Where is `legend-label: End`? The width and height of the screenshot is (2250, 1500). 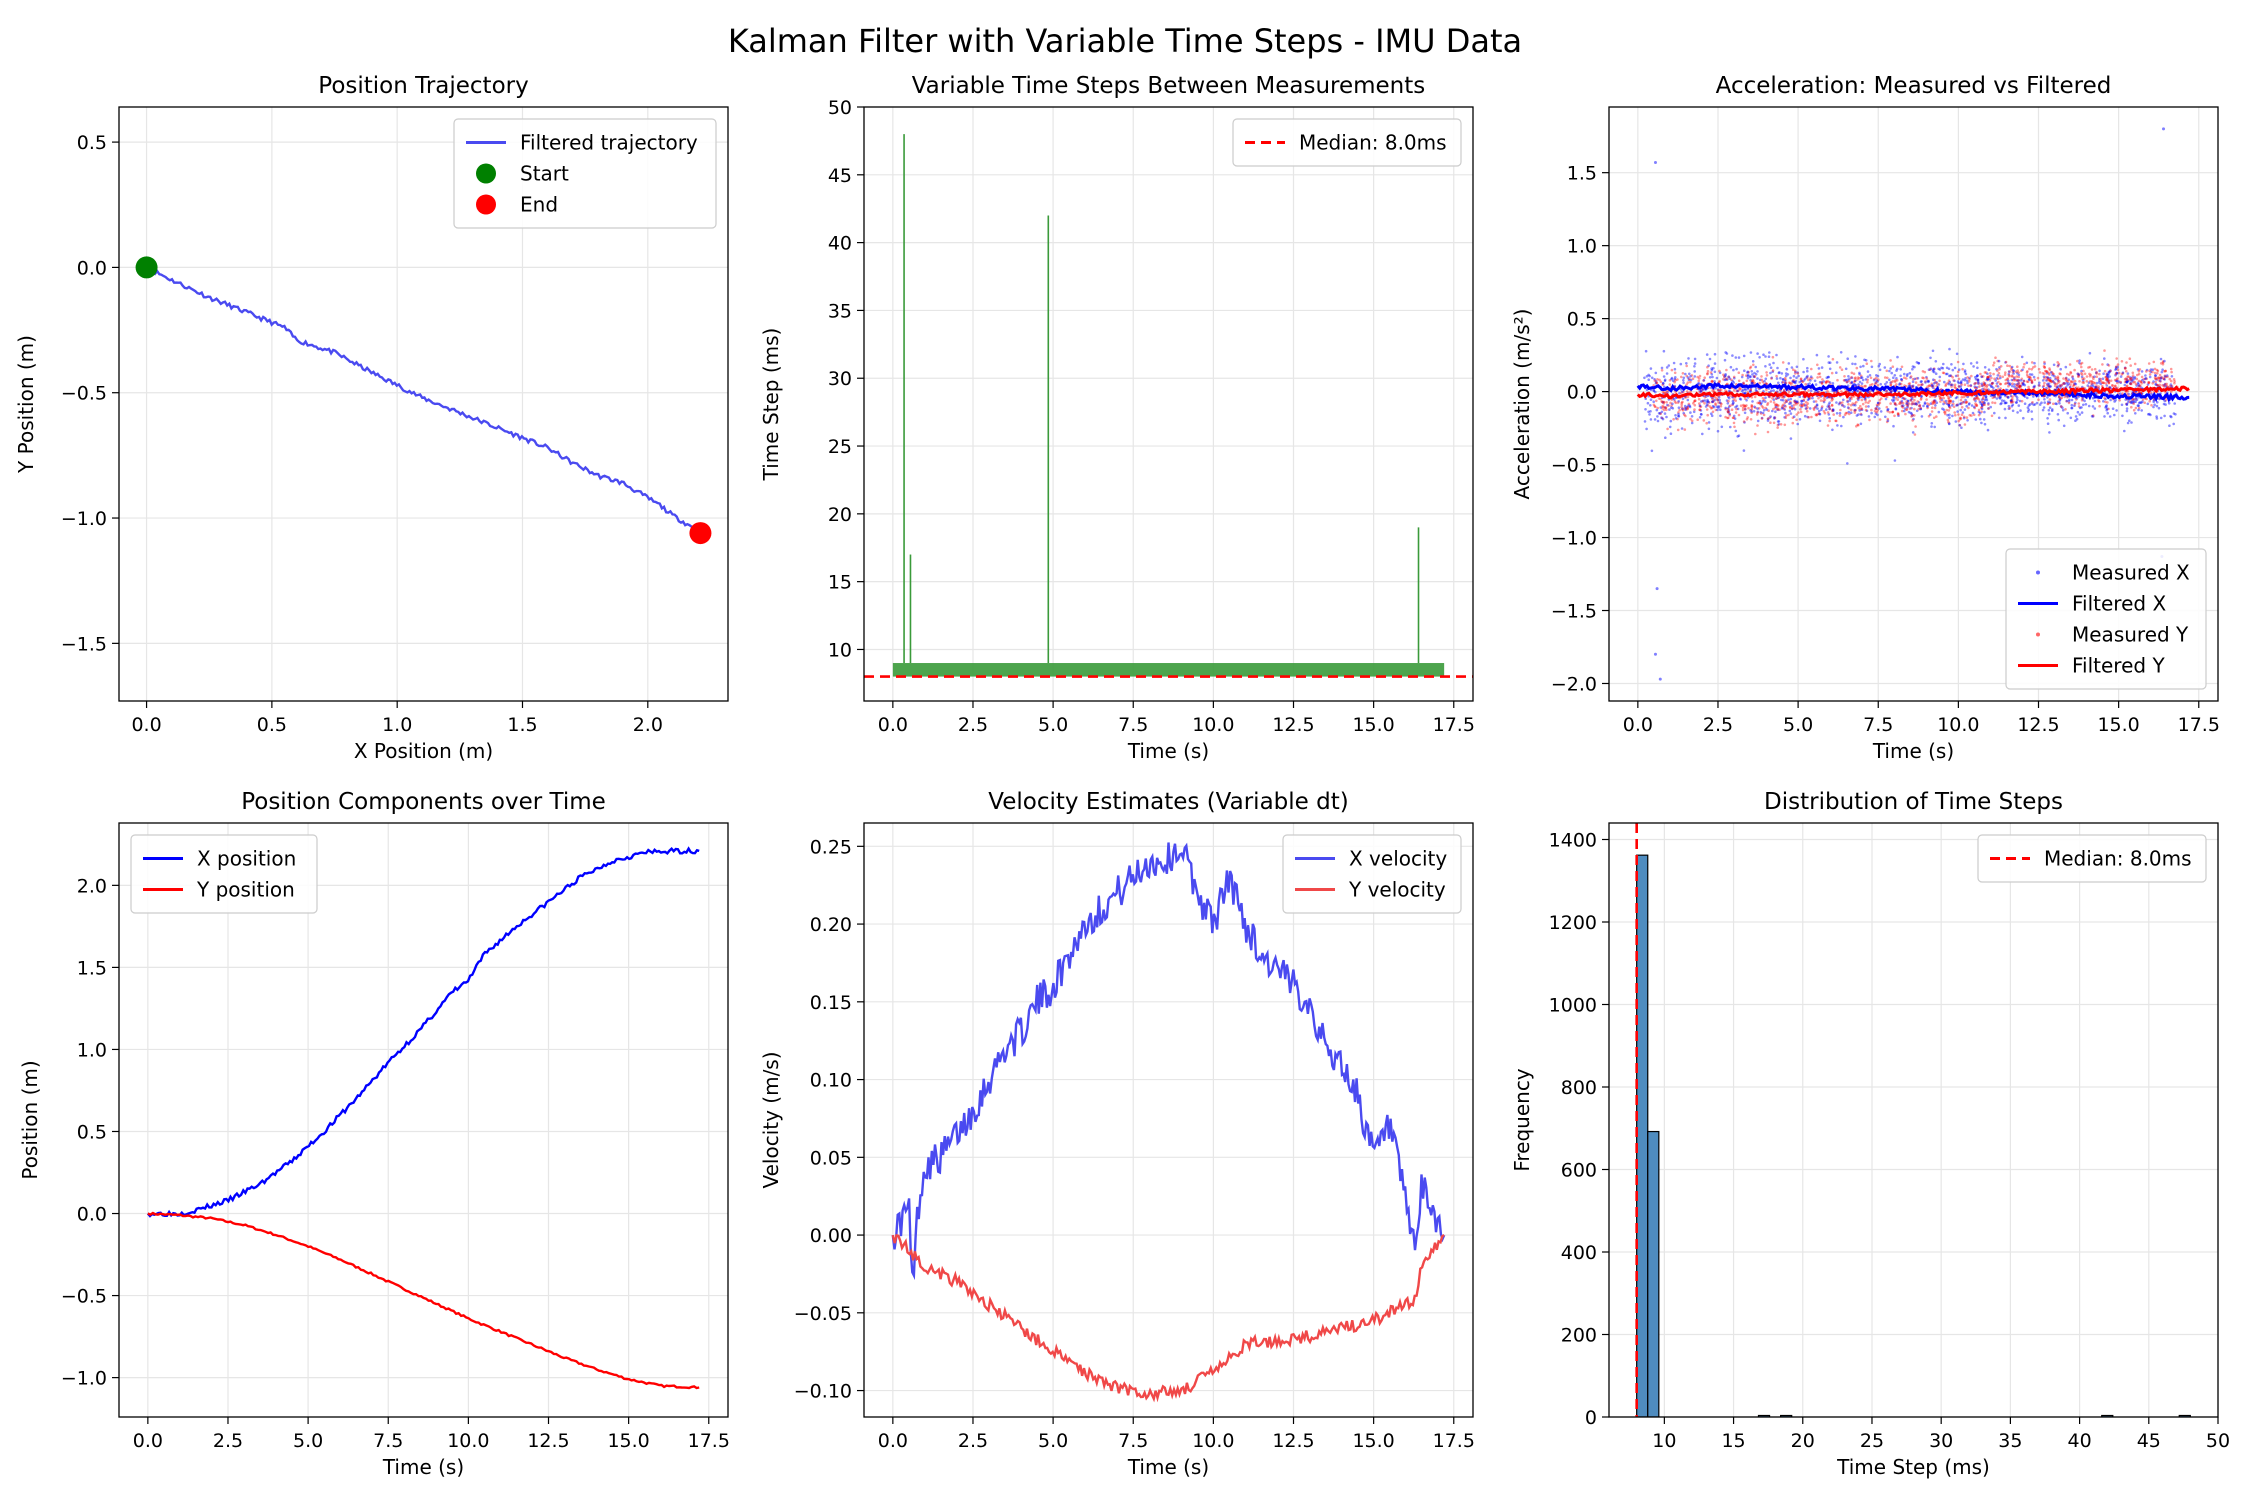
legend-label: End is located at coordinates (539, 205).